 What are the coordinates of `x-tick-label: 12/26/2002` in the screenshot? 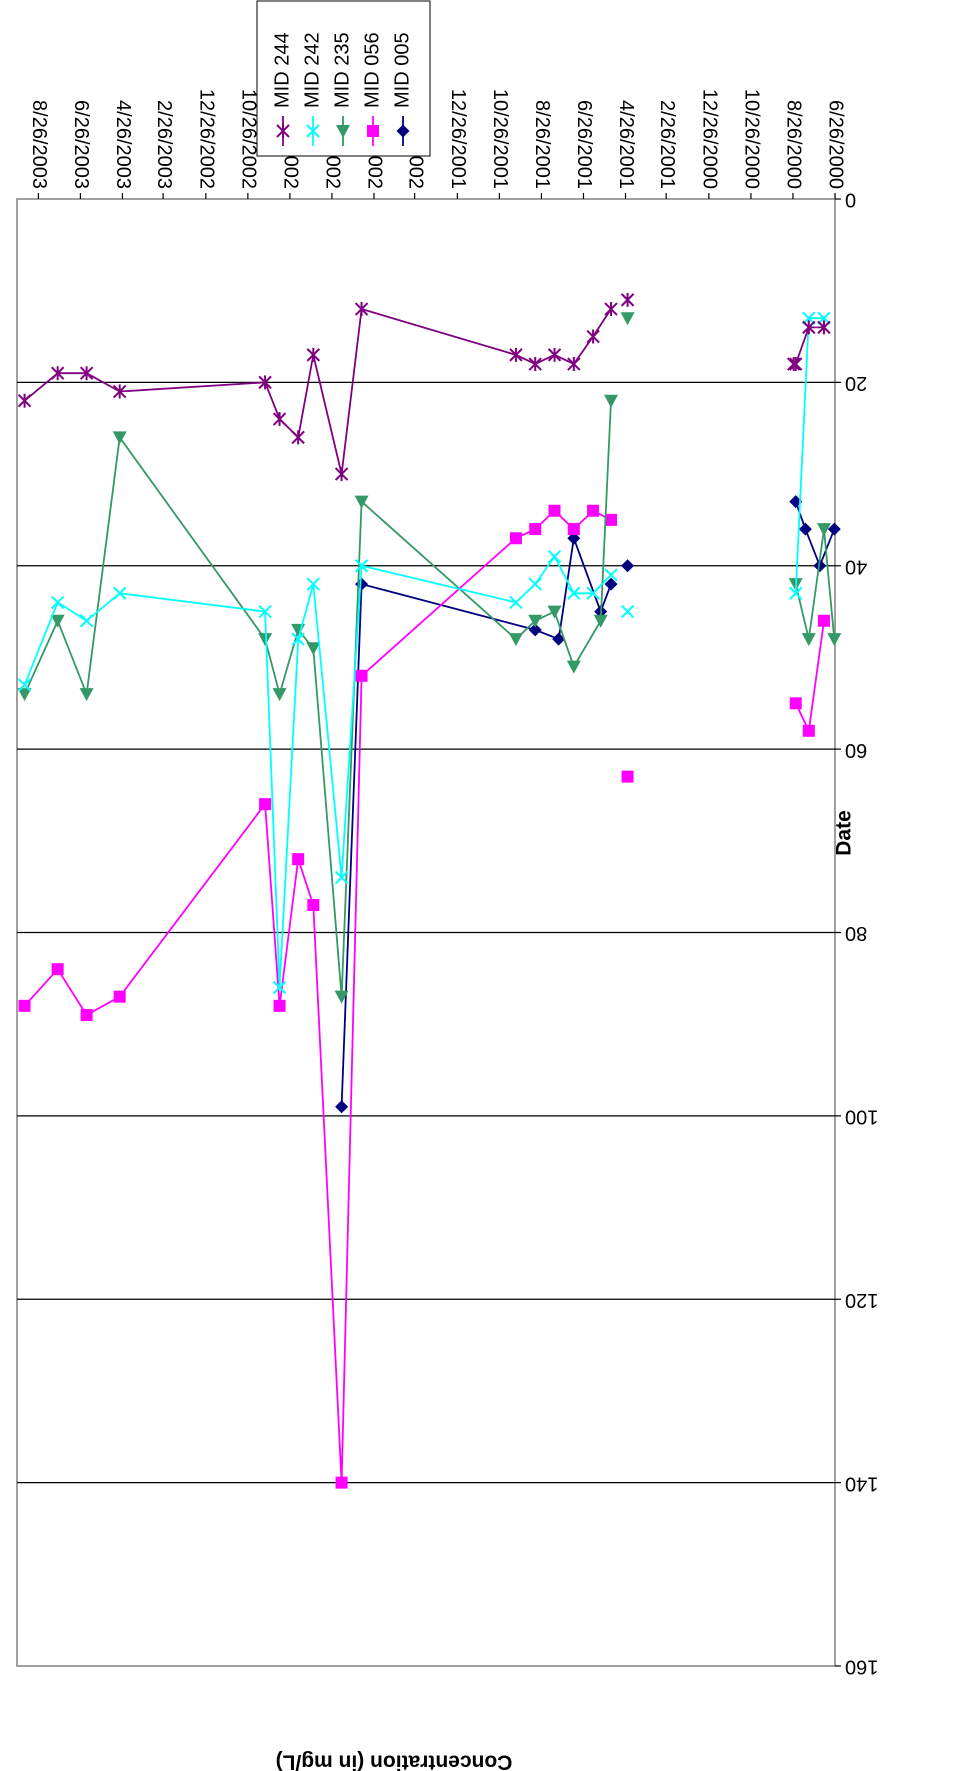 It's located at (207, 139).